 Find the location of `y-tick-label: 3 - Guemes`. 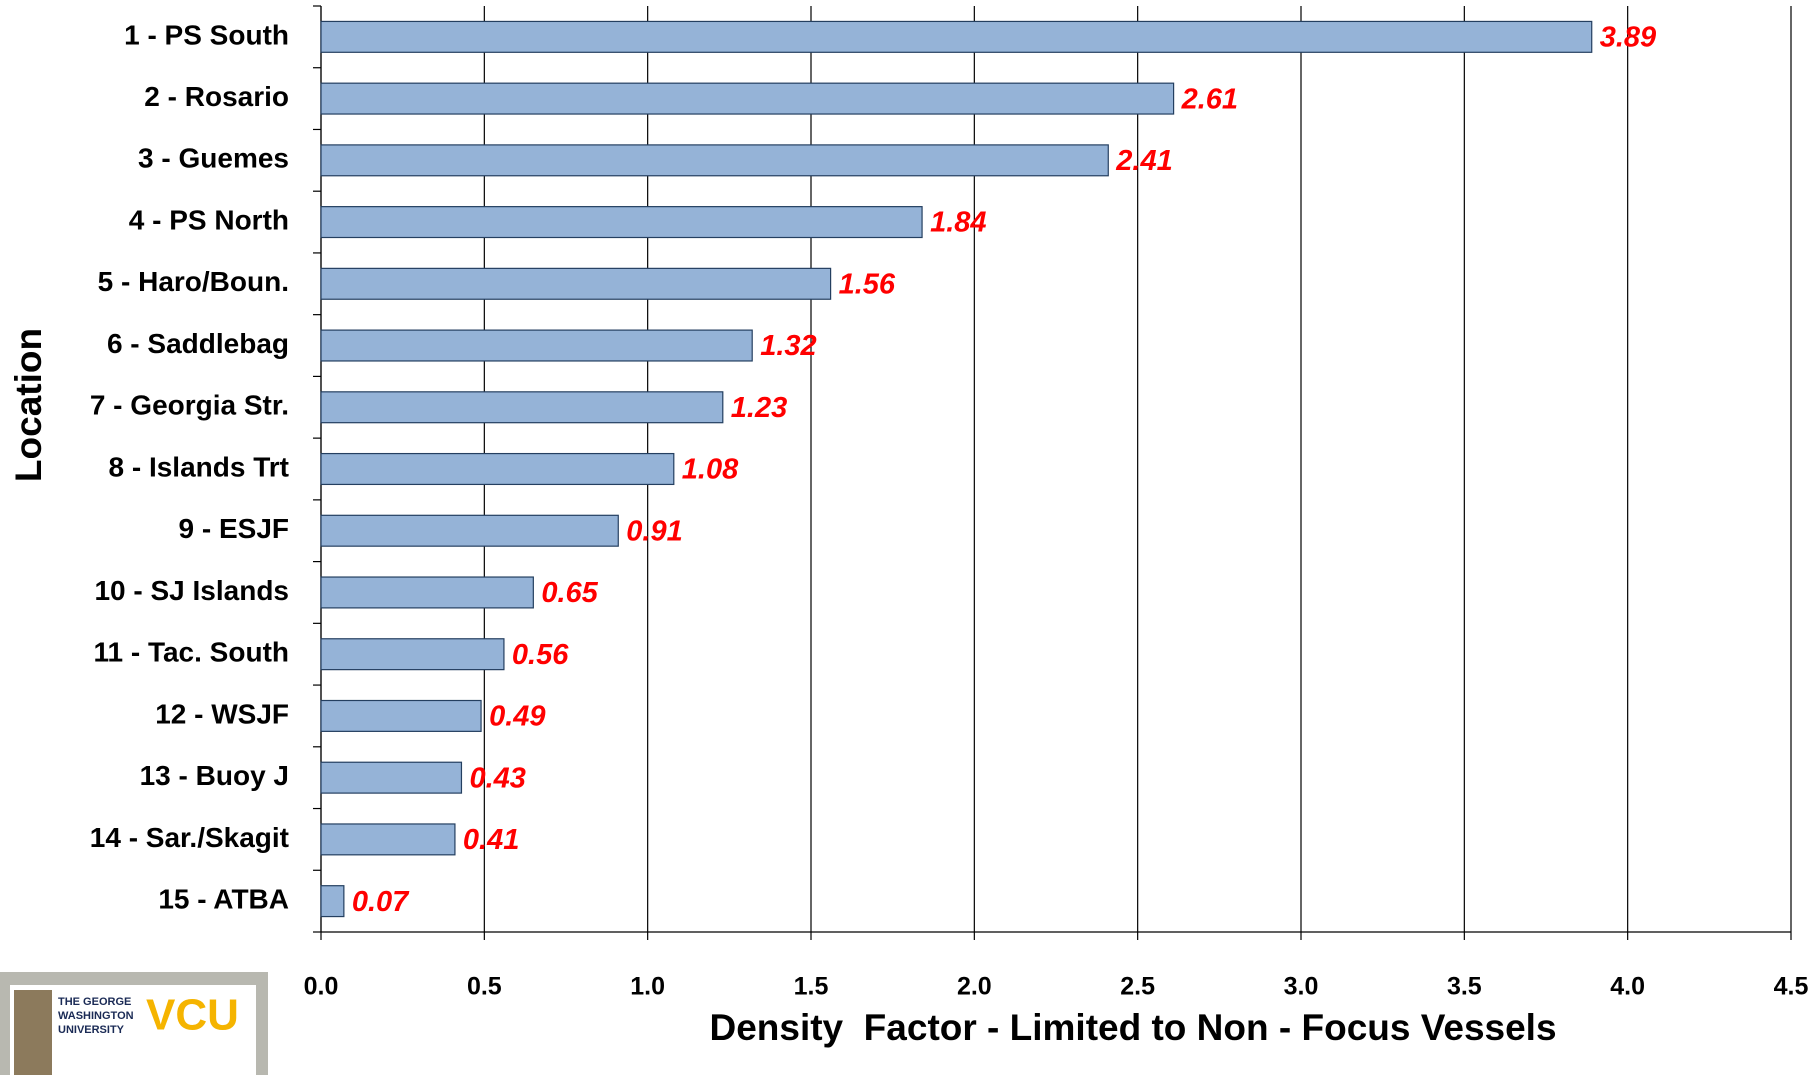

y-tick-label: 3 - Guemes is located at coordinates (213, 158).